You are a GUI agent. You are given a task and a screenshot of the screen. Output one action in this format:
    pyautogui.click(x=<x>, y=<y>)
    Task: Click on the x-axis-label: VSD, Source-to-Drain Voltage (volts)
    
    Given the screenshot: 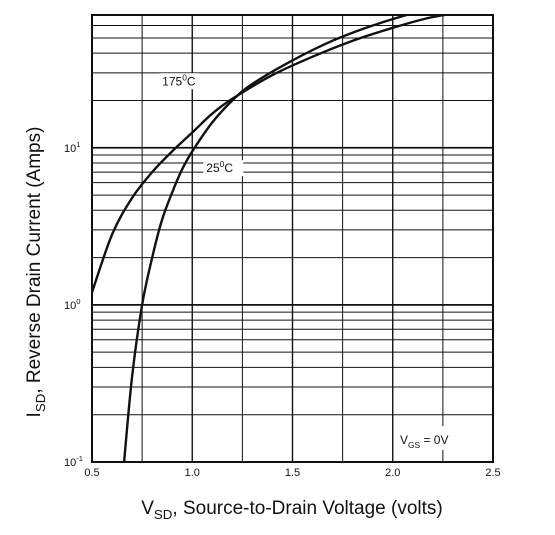 What is the action you would take?
    pyautogui.click(x=292, y=510)
    